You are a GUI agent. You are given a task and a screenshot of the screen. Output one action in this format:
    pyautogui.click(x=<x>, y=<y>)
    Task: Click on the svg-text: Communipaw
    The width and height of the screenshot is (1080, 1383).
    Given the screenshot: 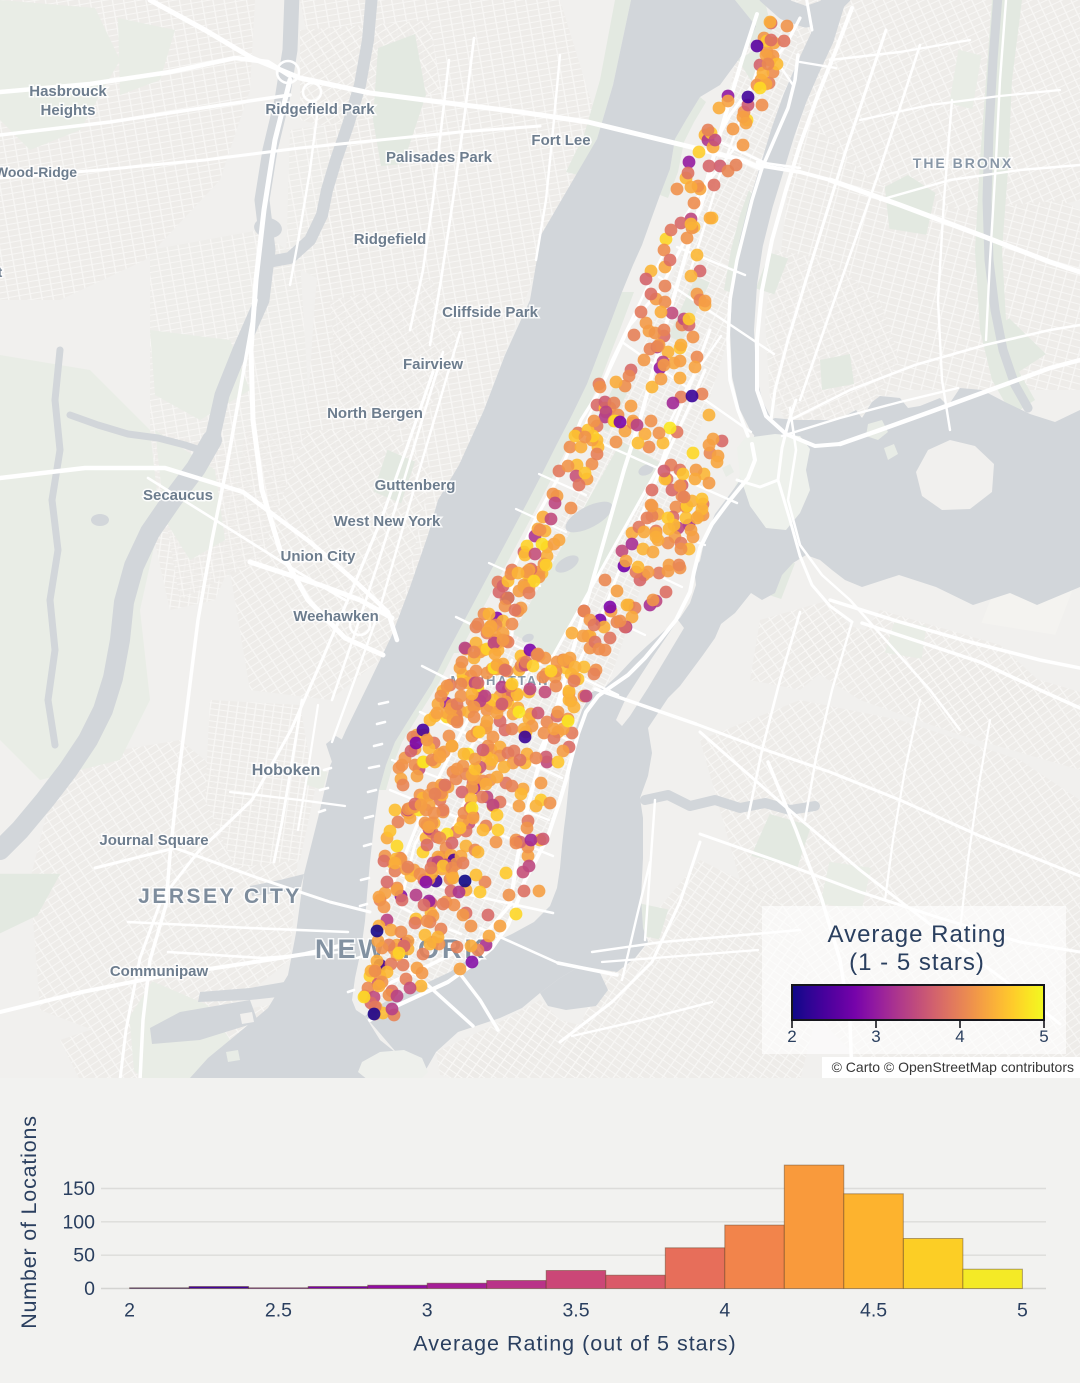 What is the action you would take?
    pyautogui.click(x=159, y=971)
    